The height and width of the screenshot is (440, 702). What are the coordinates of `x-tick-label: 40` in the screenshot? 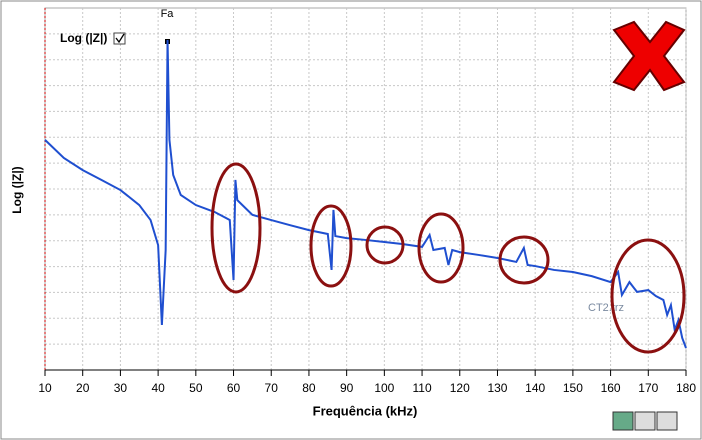 It's located at (158, 388).